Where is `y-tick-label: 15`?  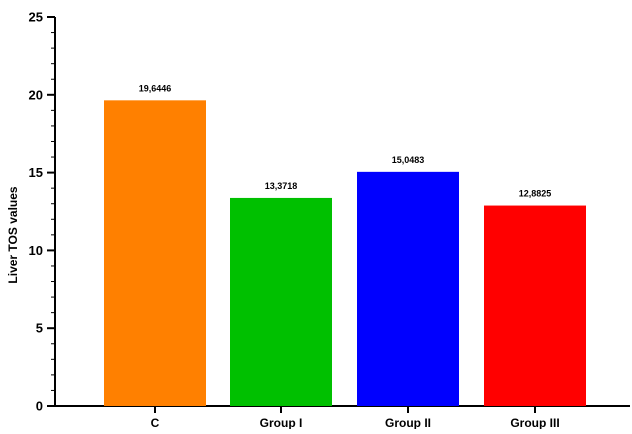 y-tick-label: 15 is located at coordinates (36, 172).